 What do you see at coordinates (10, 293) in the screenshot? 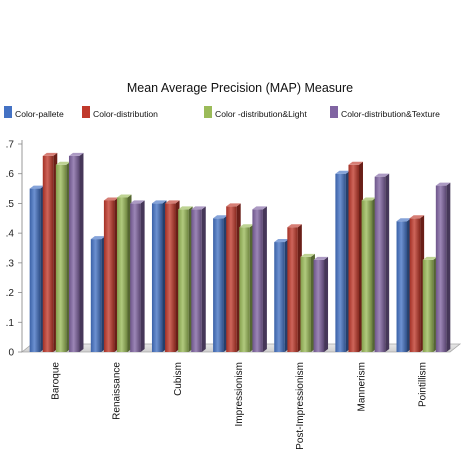
I see `y-tick-label: .2` at bounding box center [10, 293].